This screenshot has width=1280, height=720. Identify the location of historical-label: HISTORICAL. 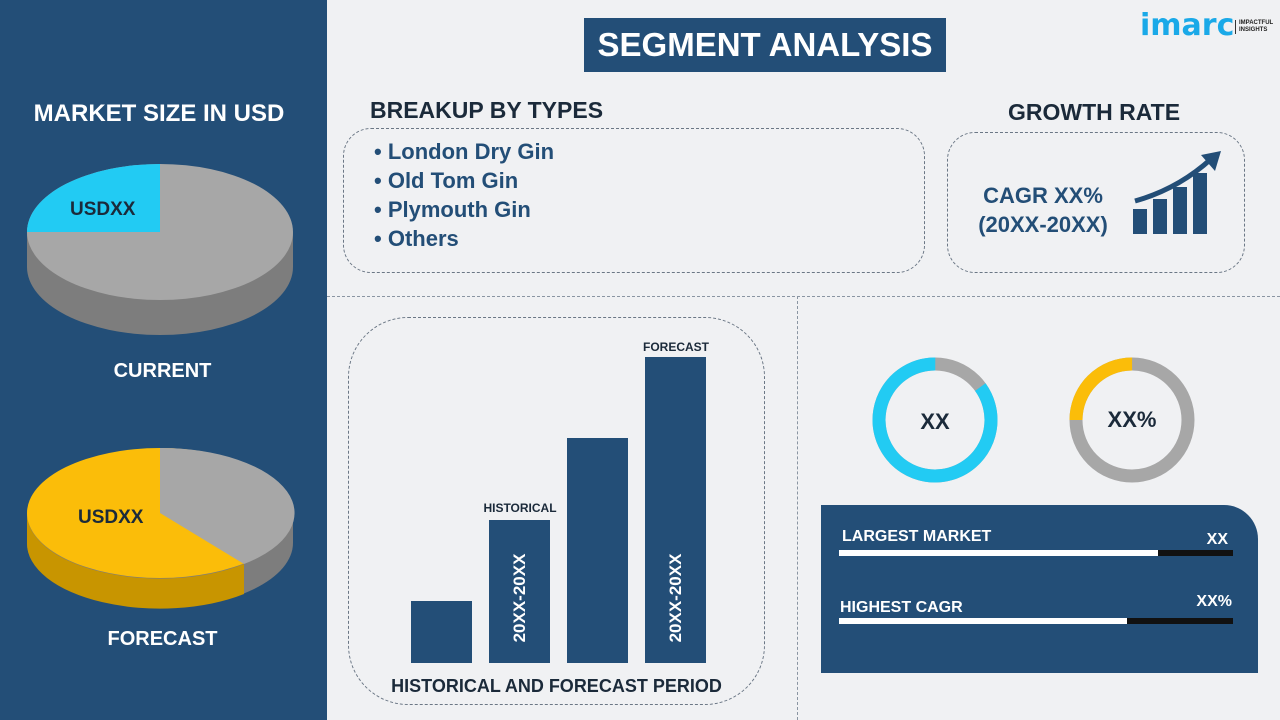
(520, 508).